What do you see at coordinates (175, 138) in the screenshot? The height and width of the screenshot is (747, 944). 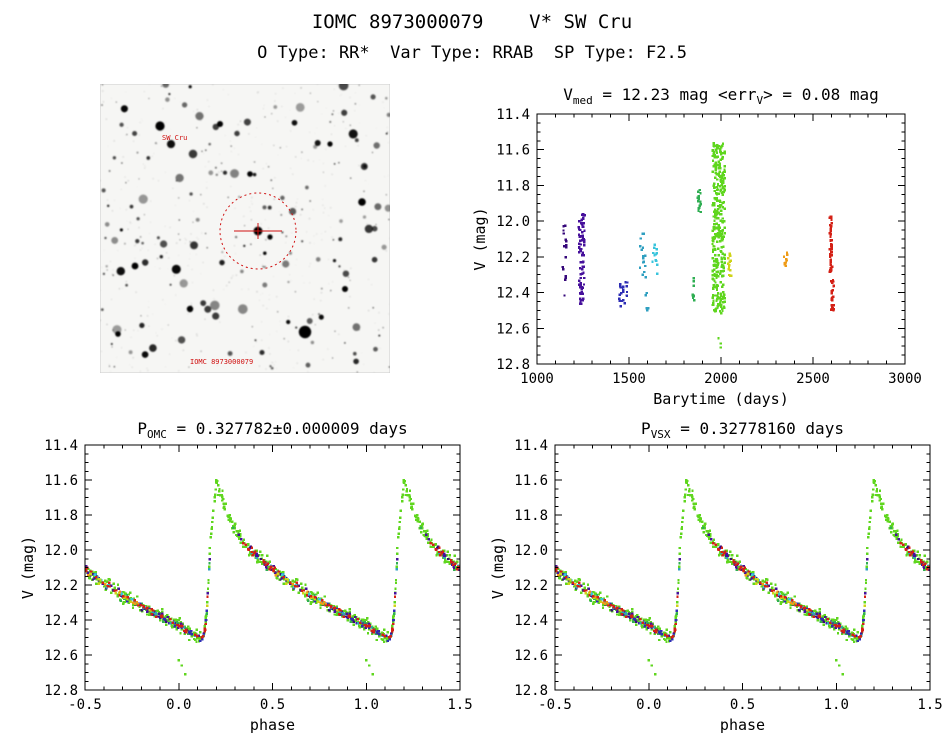 I see `finder-label-top: SW Cru` at bounding box center [175, 138].